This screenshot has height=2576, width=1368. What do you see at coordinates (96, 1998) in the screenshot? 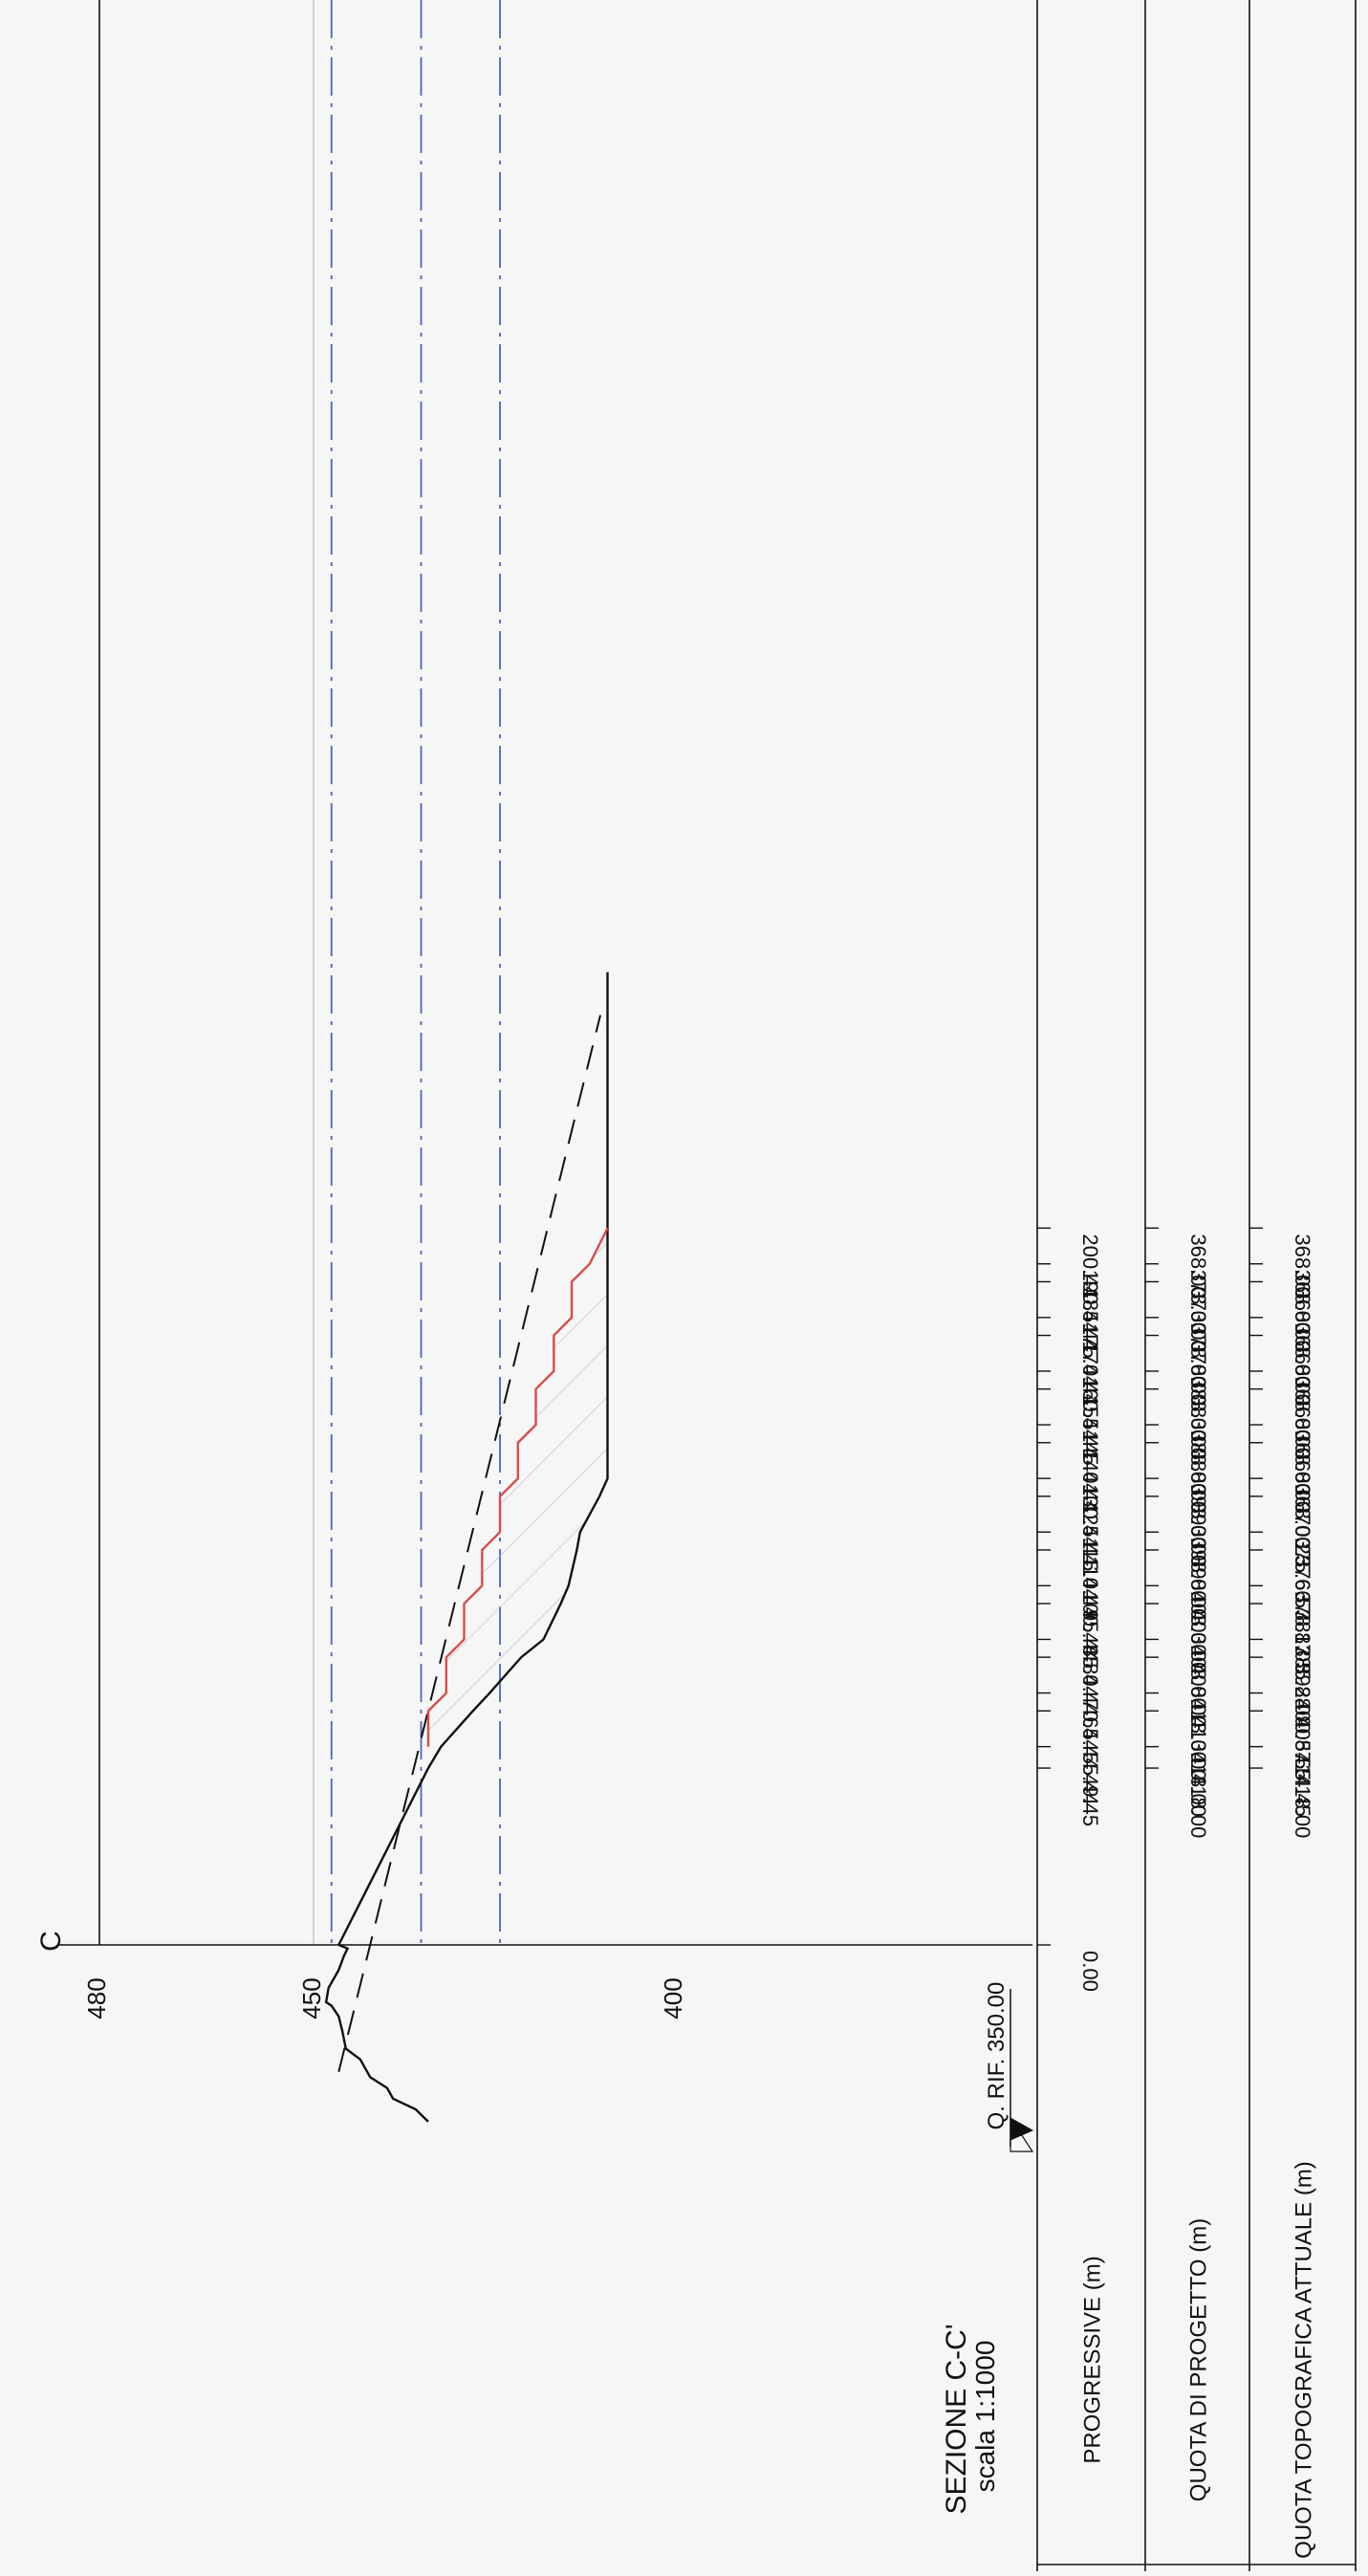
I see `elevation-tick-label: 480` at bounding box center [96, 1998].